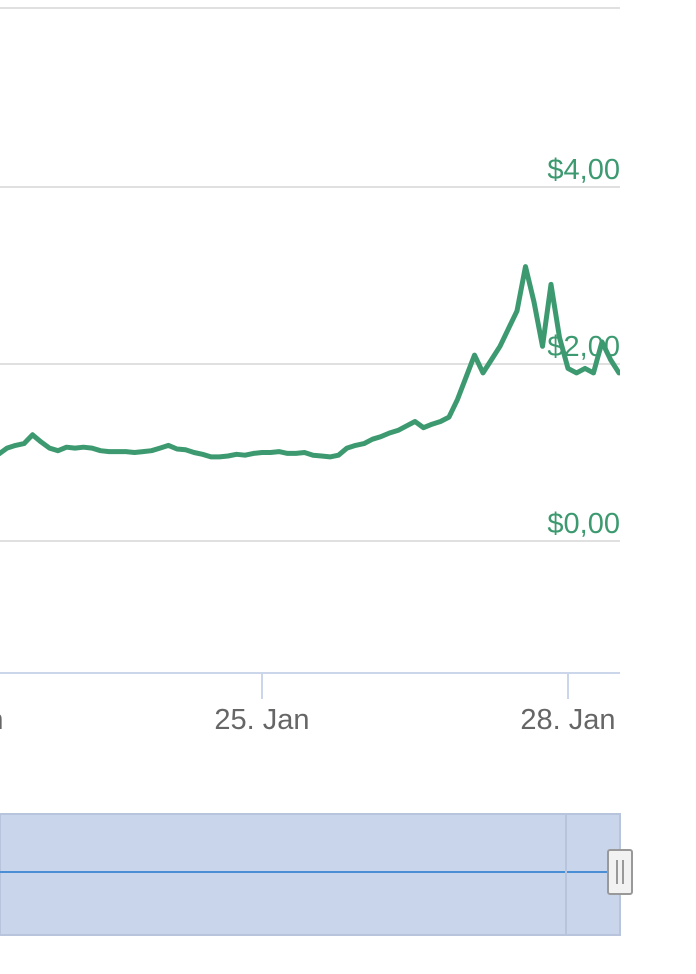 This screenshot has height=974, width=696. I want to click on y-axis-labels: $0,00$2,00$4,00, so click(583, 347).